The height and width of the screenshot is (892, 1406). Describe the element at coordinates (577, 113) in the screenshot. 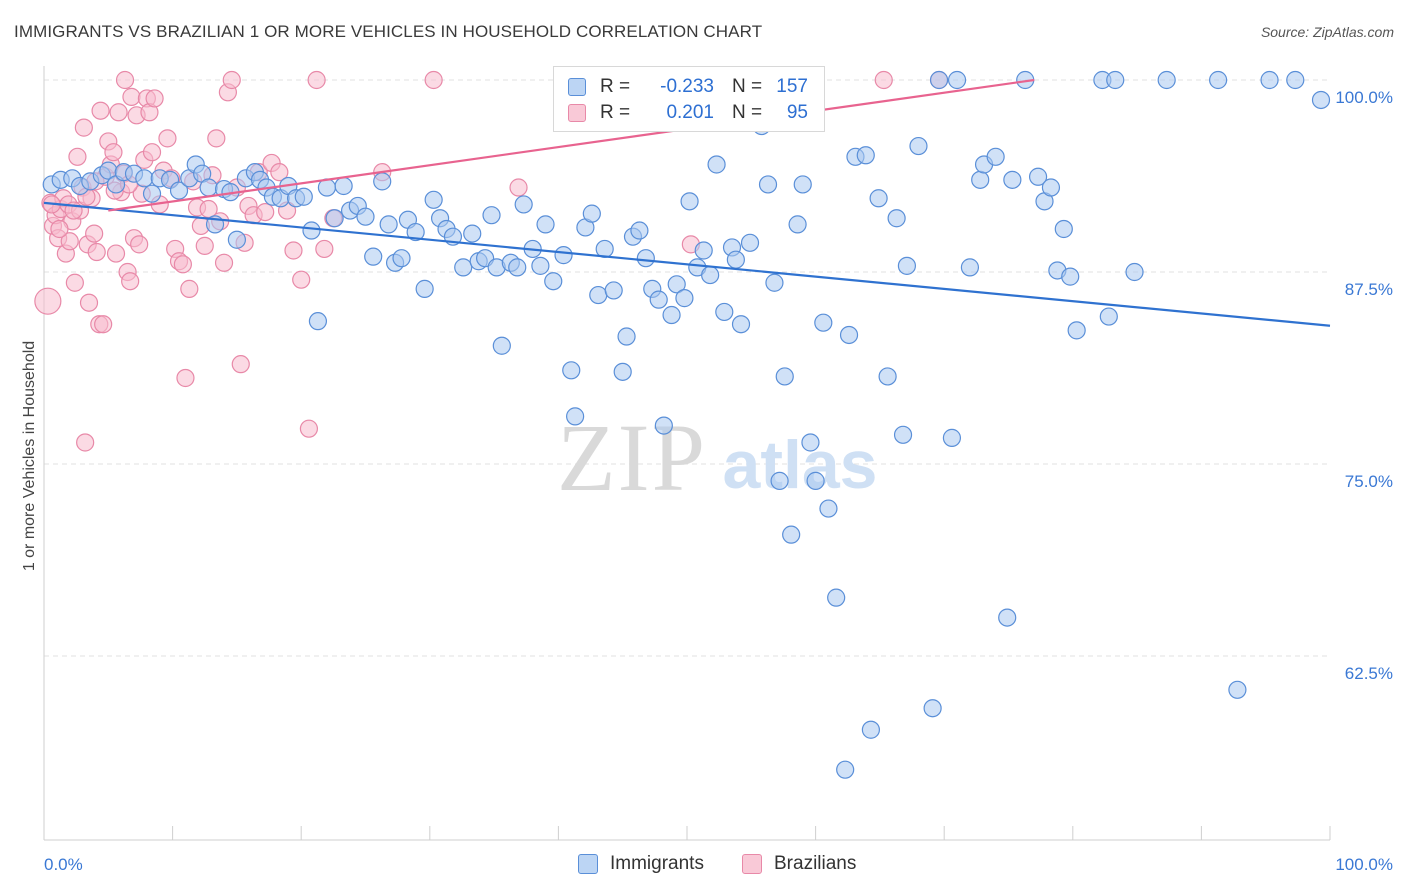

I see `legend-swatch-brazilians` at that location.